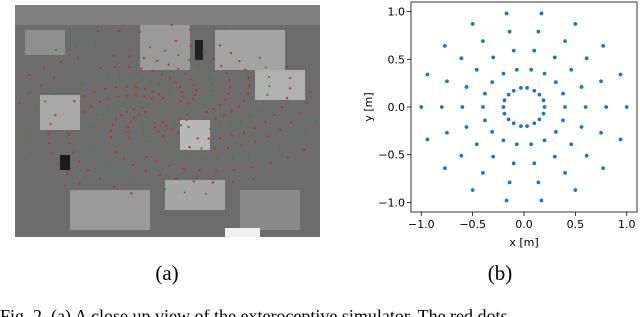 This screenshot has height=317, width=640. I want to click on y-tick-label: 1.0, so click(397, 12).